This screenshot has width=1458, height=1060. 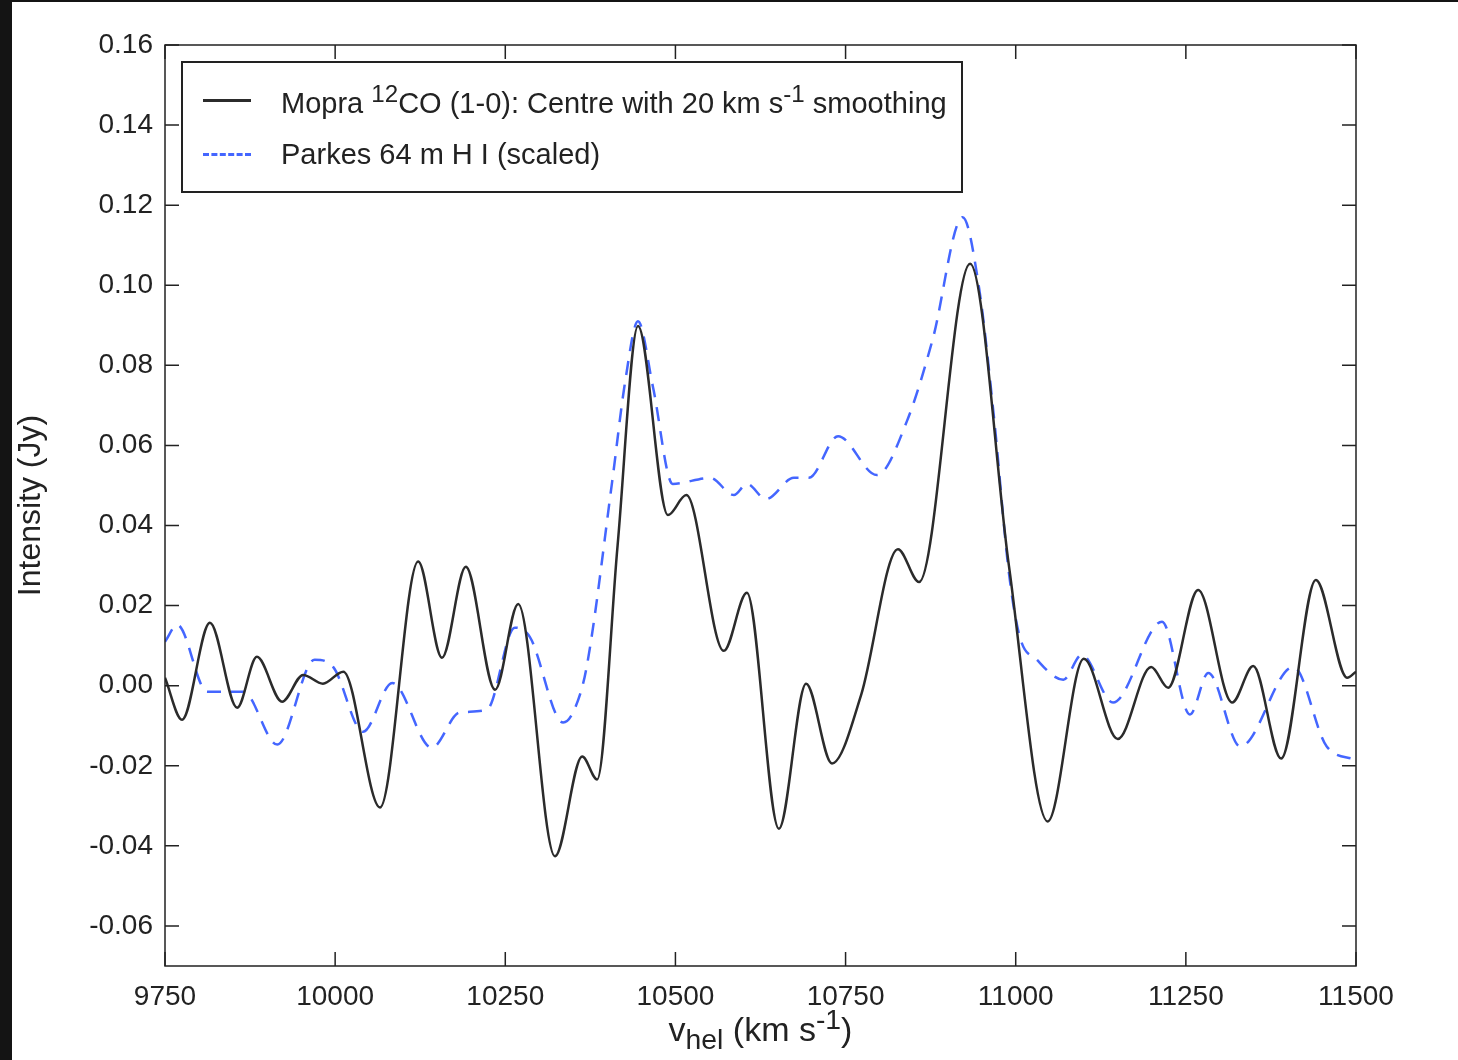 What do you see at coordinates (505, 995) in the screenshot?
I see `x-tick-label: 10250` at bounding box center [505, 995].